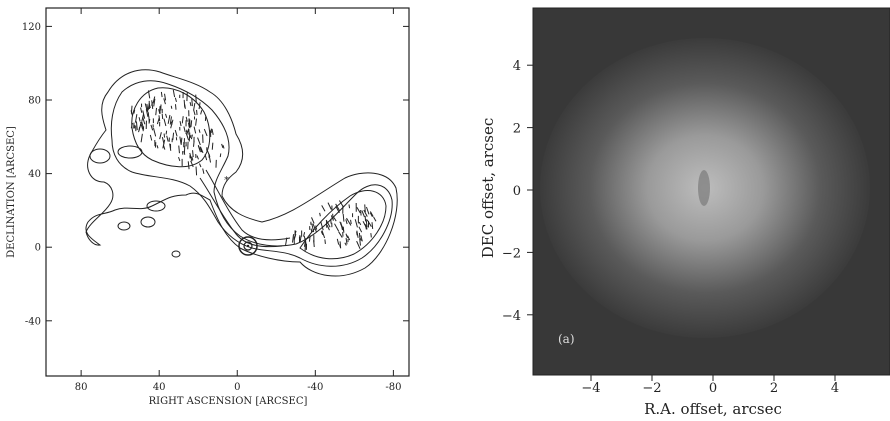 The height and width of the screenshot is (421, 890). I want to click on right-panel-label: (a), so click(566, 339).